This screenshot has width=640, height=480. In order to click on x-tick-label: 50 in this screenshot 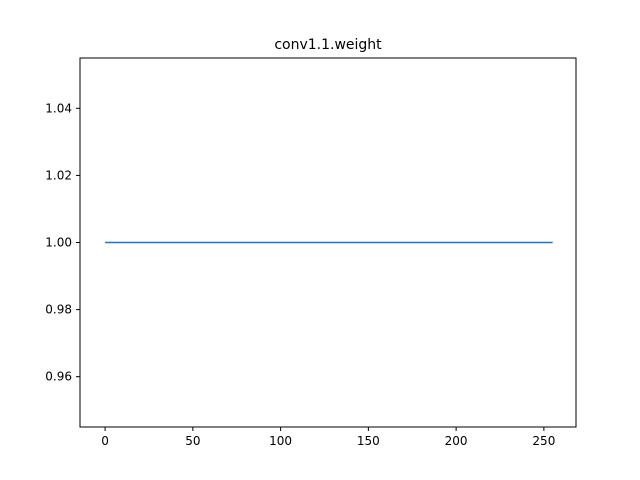, I will do `click(192, 441)`.